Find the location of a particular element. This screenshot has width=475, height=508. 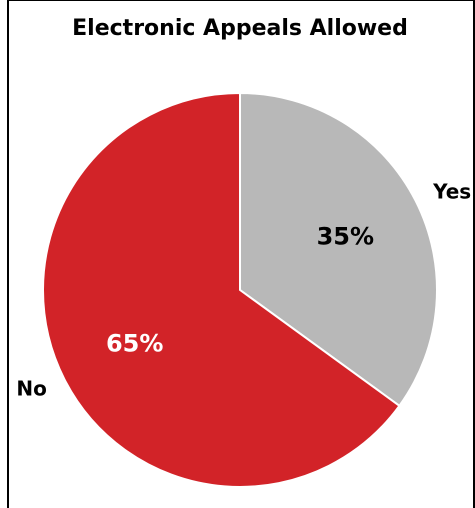

chart-title: Electronic Appeals Allowed is located at coordinates (240, 28).